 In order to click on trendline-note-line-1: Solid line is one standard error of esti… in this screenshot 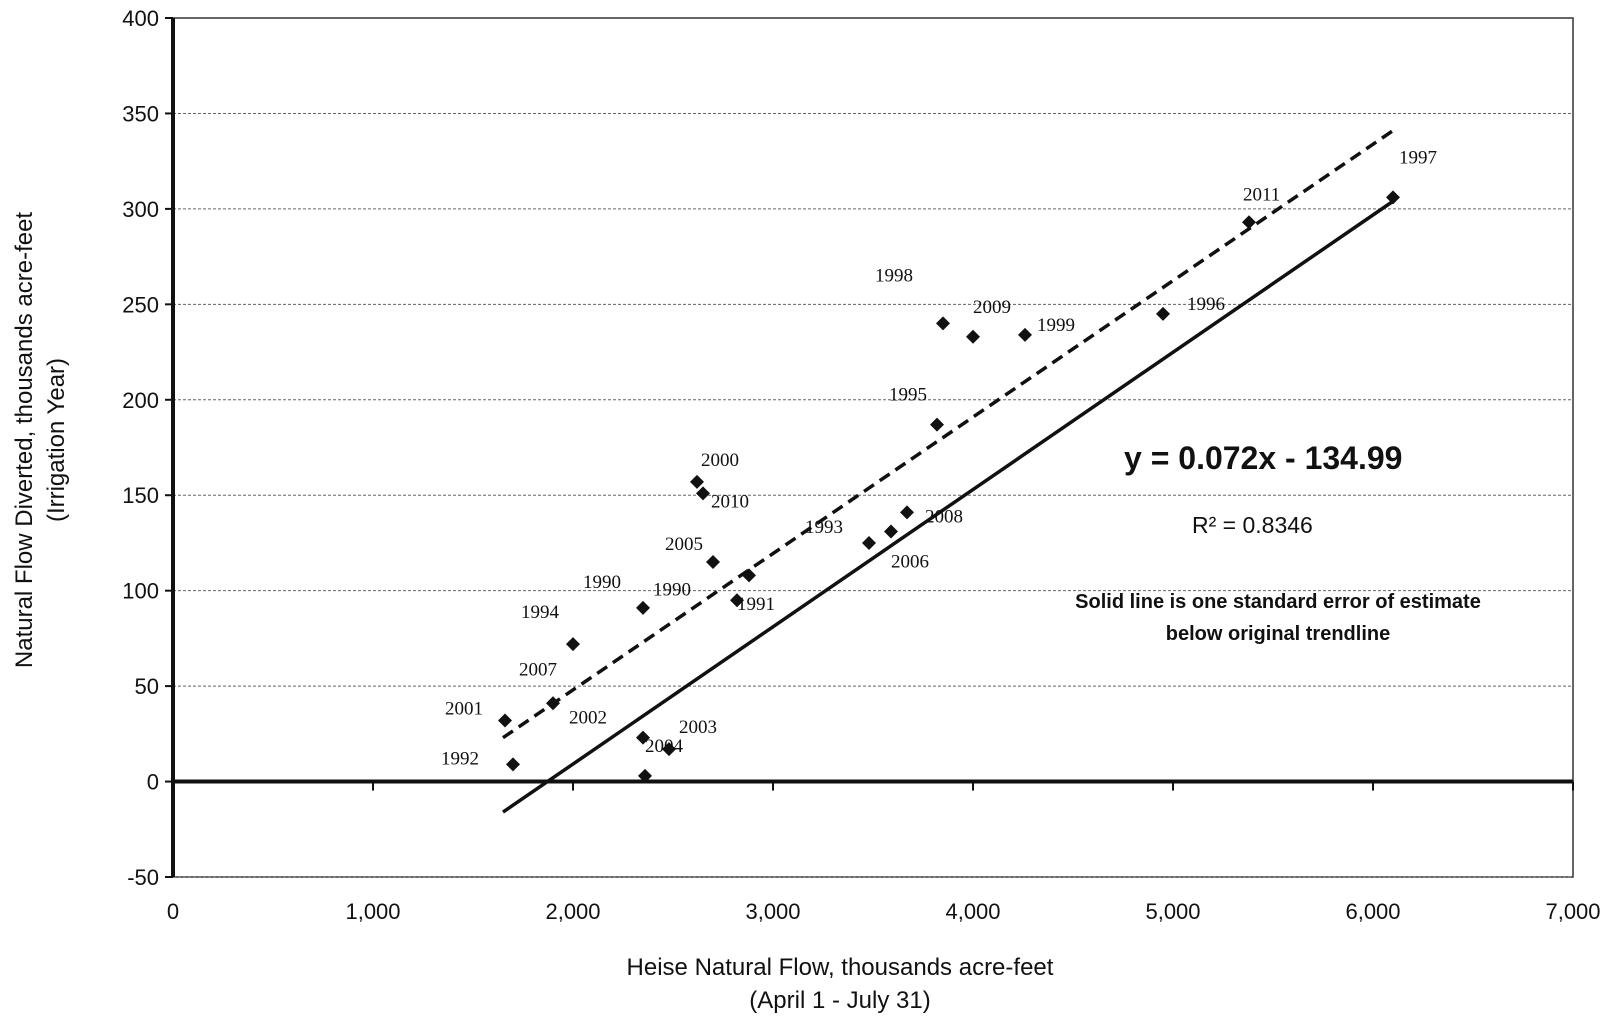, I will do `click(1278, 602)`.